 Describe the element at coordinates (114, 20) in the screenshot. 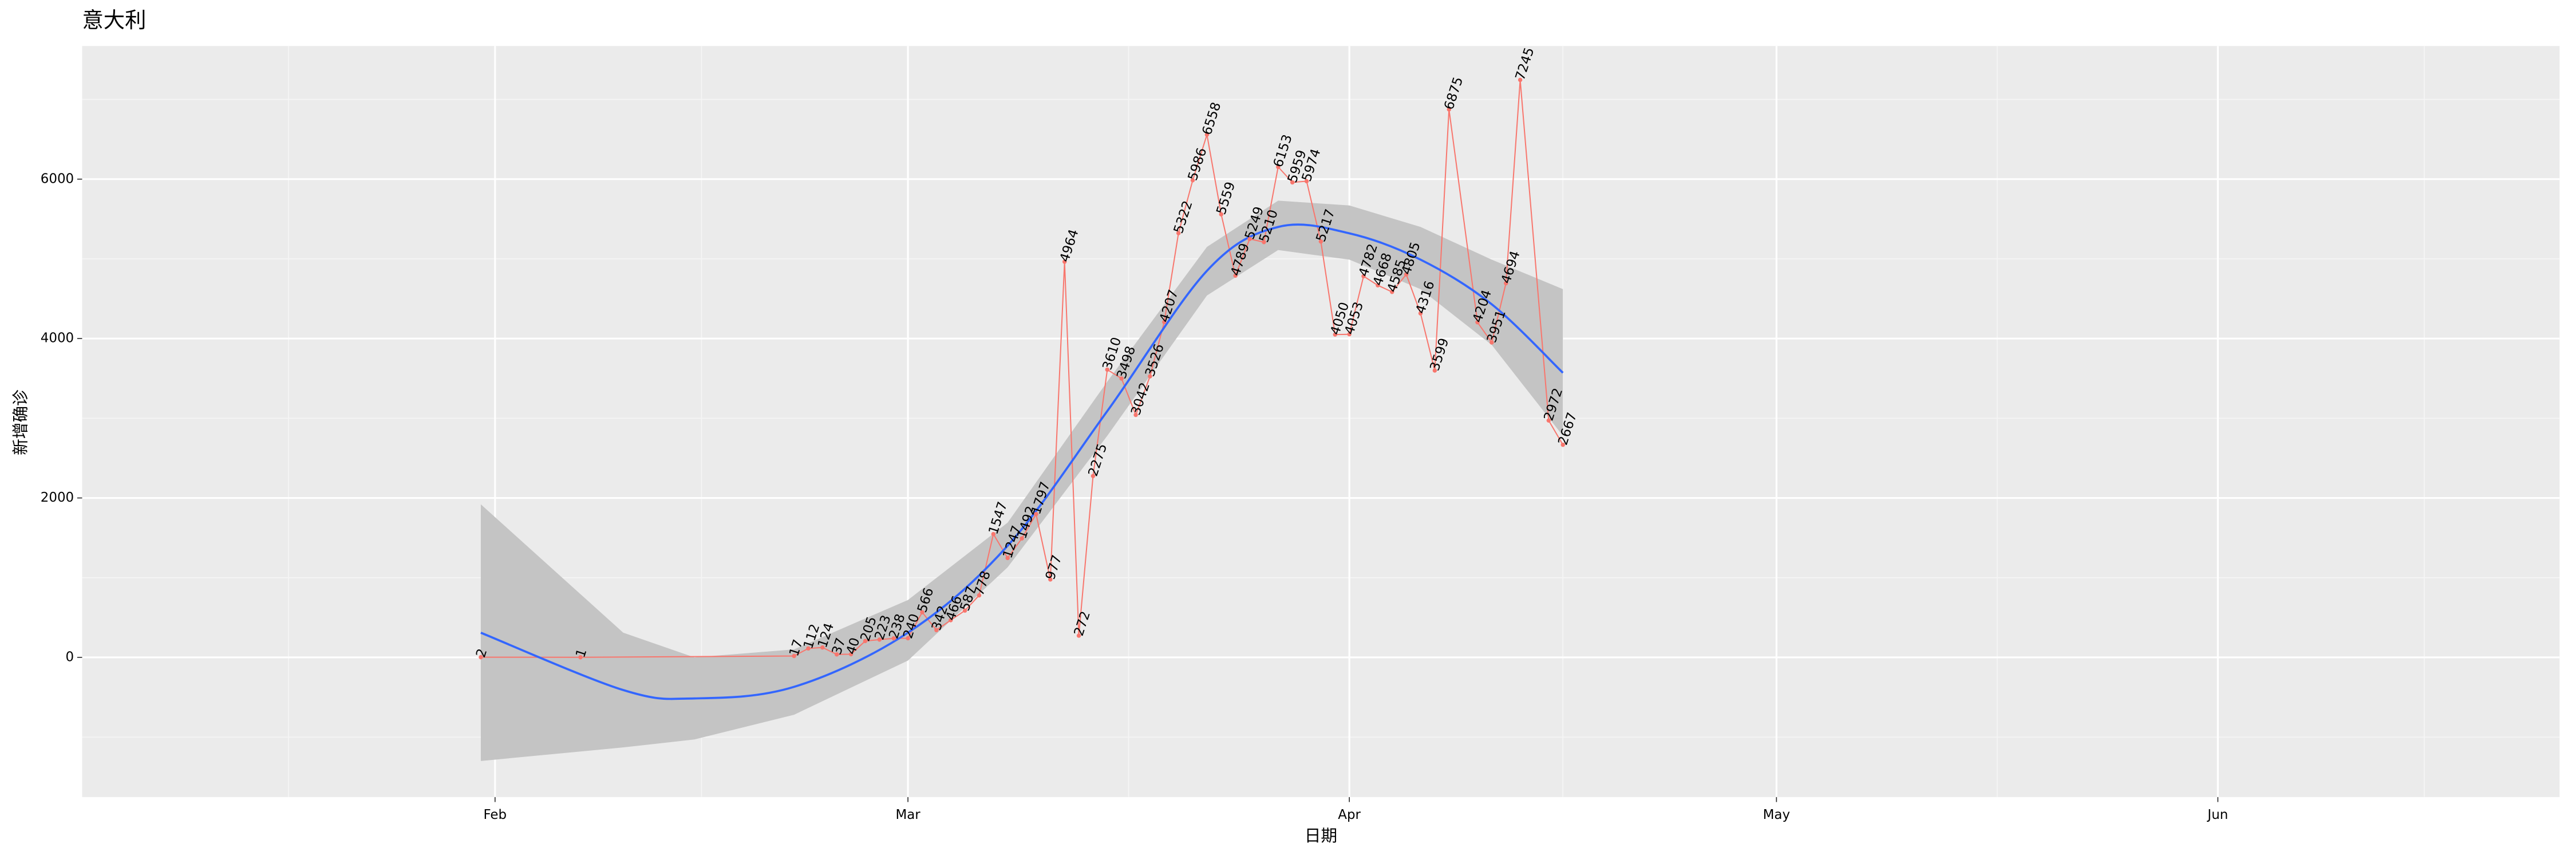

I see `chart-title: 意大利` at that location.